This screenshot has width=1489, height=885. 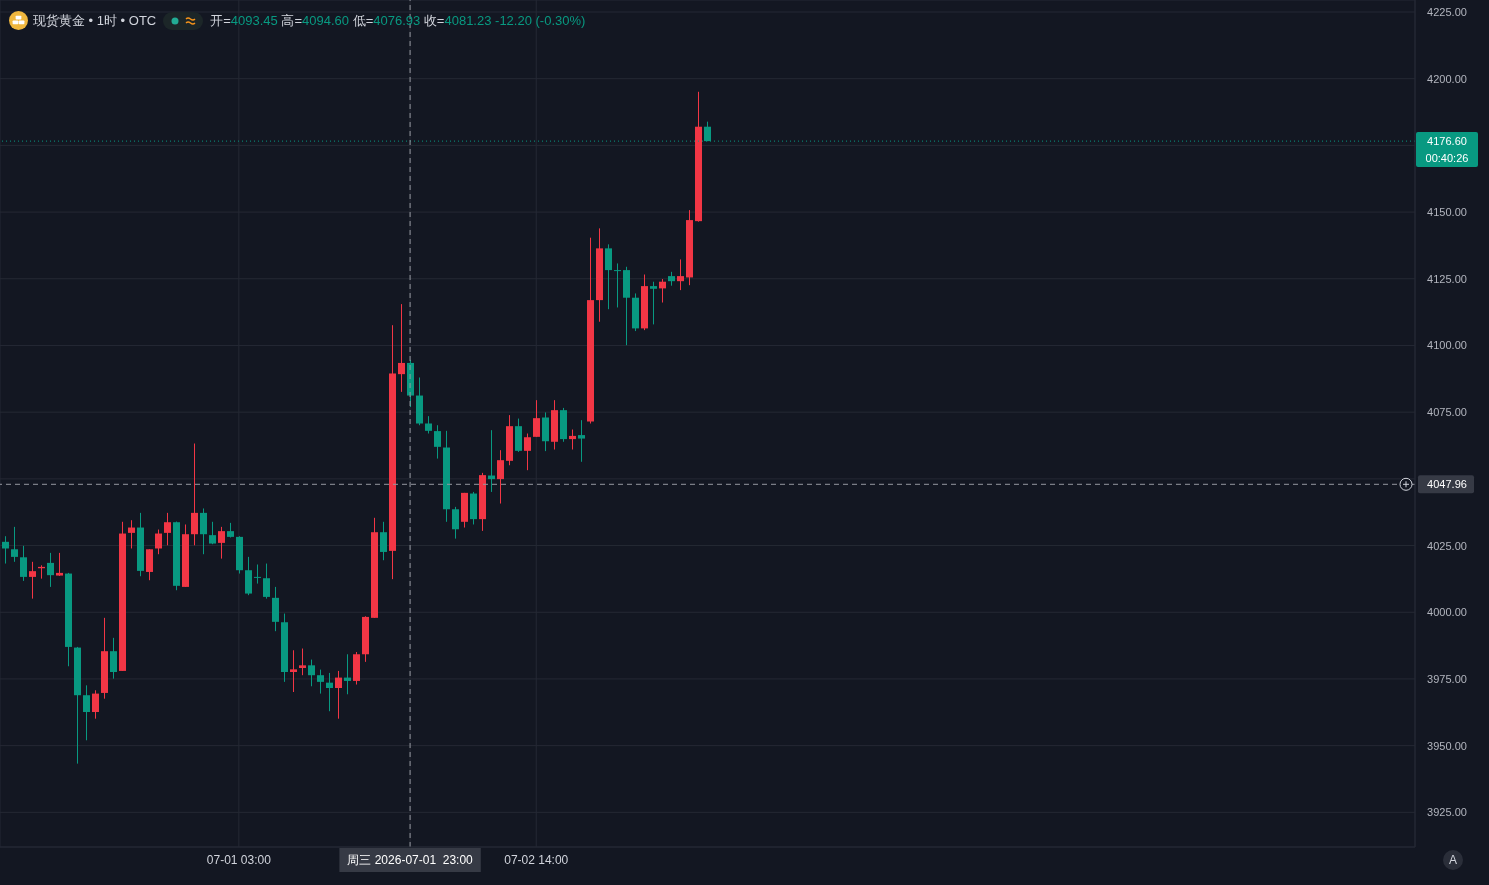 What do you see at coordinates (398, 20) in the screenshot?
I see `text: 开=4093.45 高=4094.60 低=4076.93 收=4081.23 -12.20 (-0.30%)` at bounding box center [398, 20].